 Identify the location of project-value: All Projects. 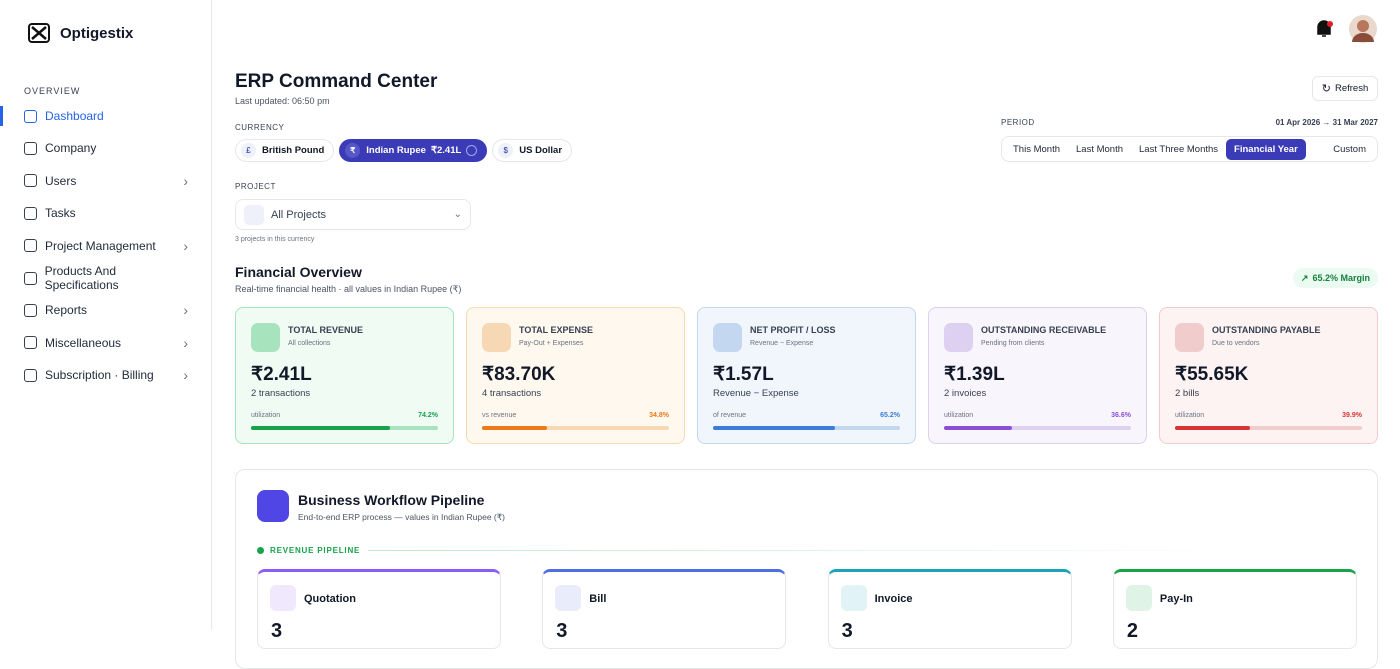
(299, 214).